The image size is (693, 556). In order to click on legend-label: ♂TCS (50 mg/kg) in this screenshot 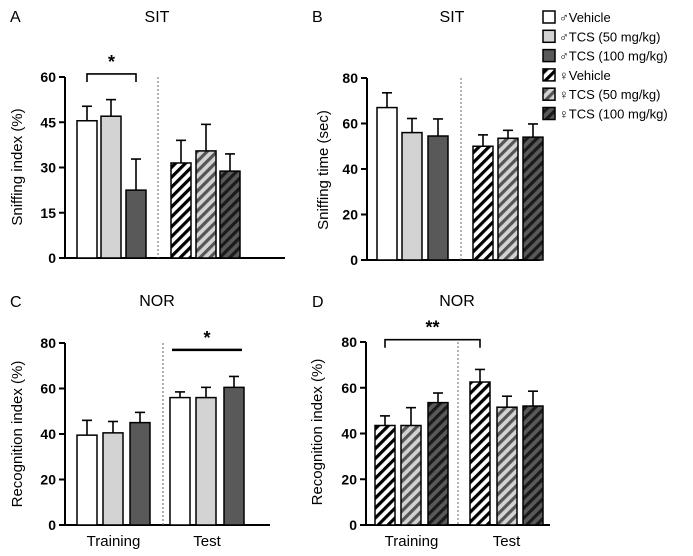, I will do `click(610, 36)`.